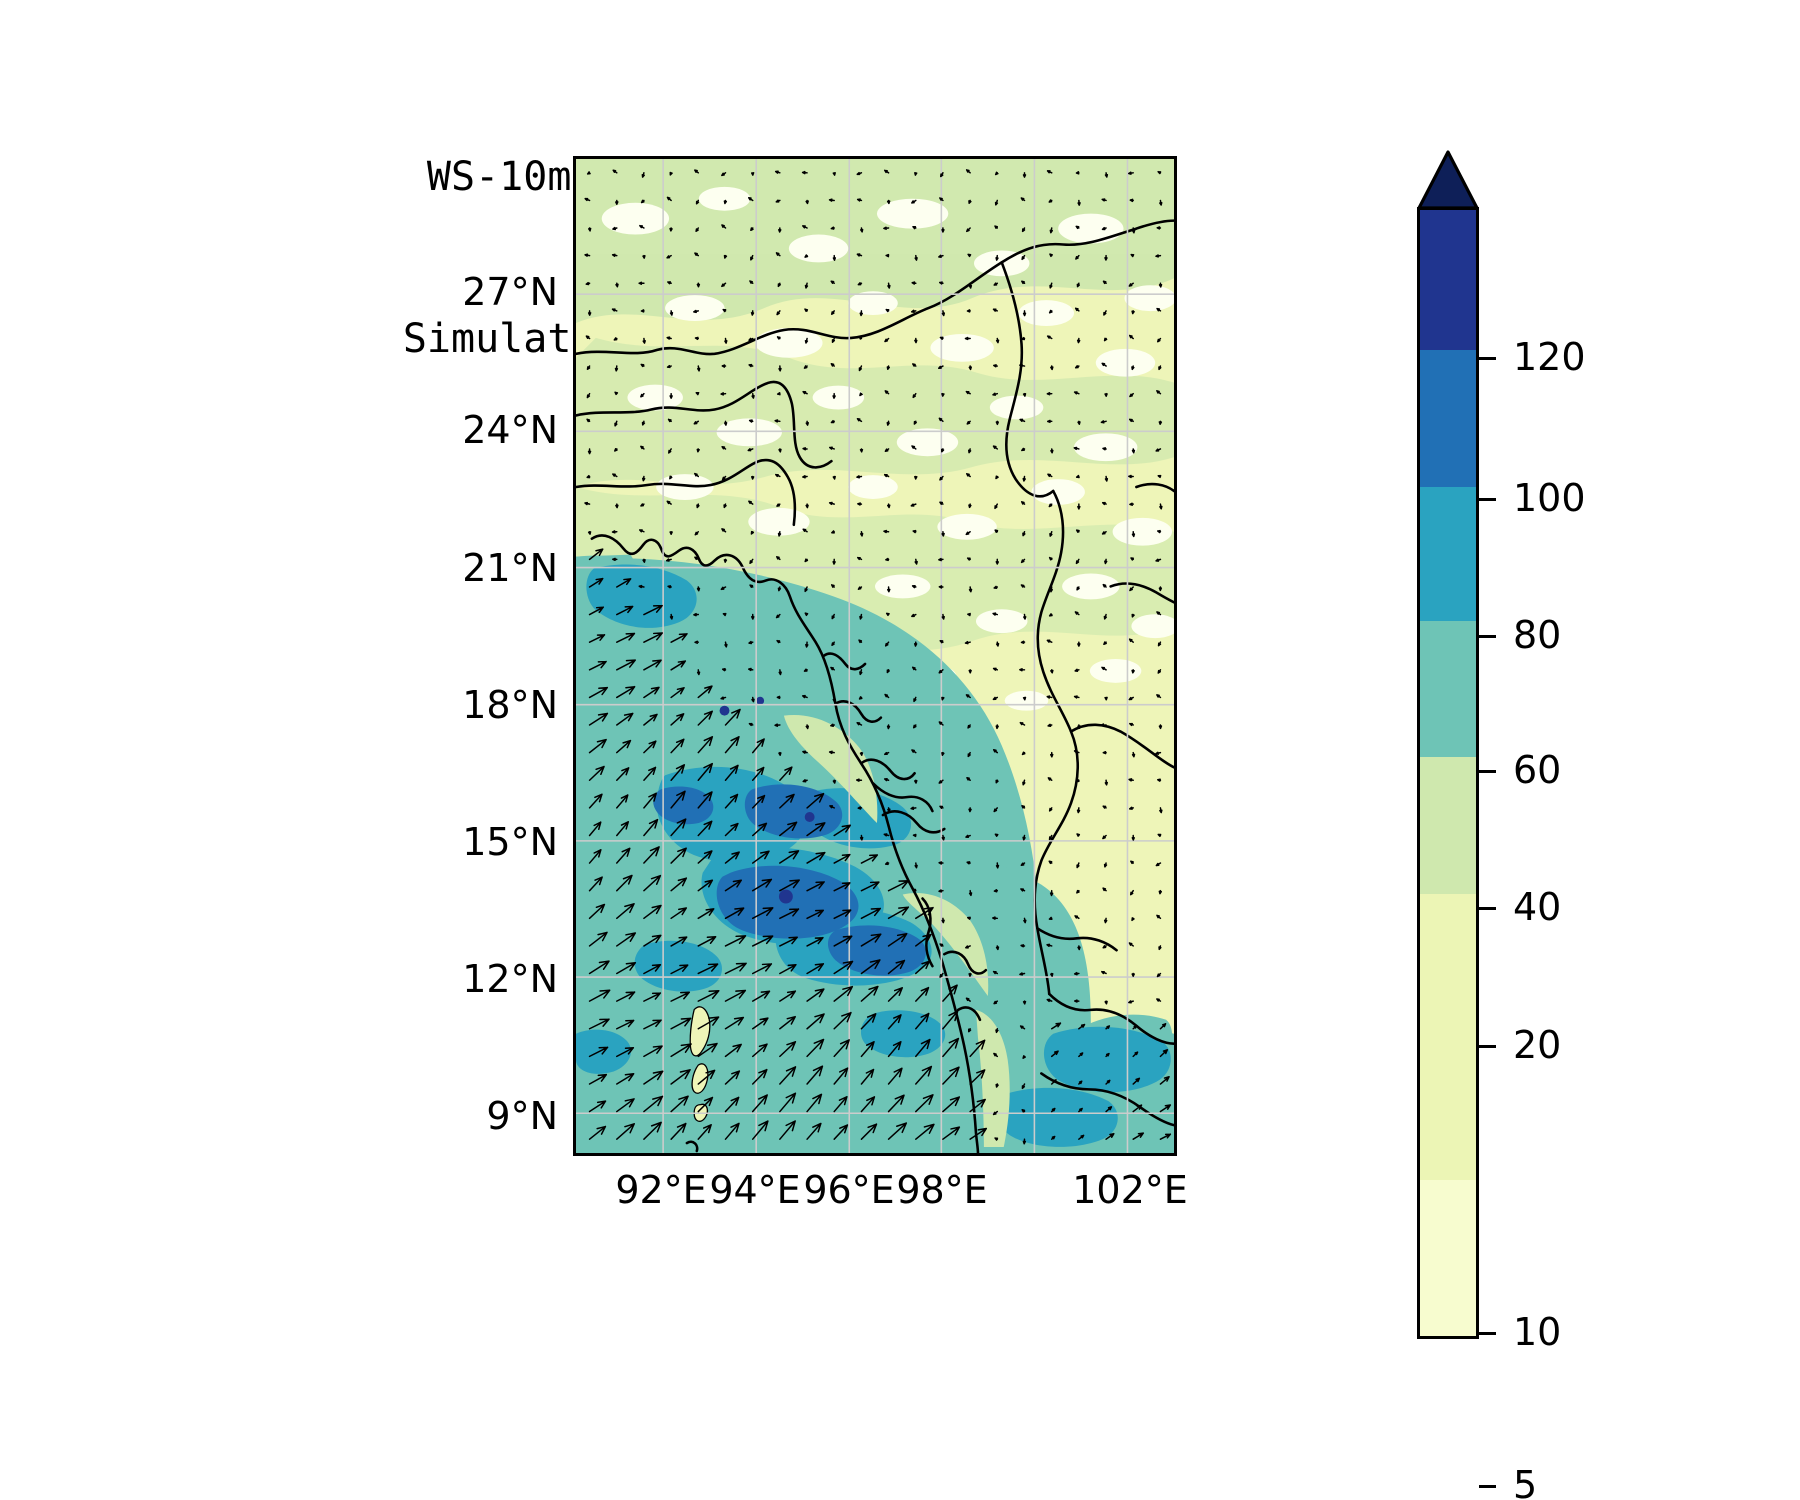  Describe the element at coordinates (1549, 357) in the screenshot. I see `colorbar-label-120: 120` at that location.